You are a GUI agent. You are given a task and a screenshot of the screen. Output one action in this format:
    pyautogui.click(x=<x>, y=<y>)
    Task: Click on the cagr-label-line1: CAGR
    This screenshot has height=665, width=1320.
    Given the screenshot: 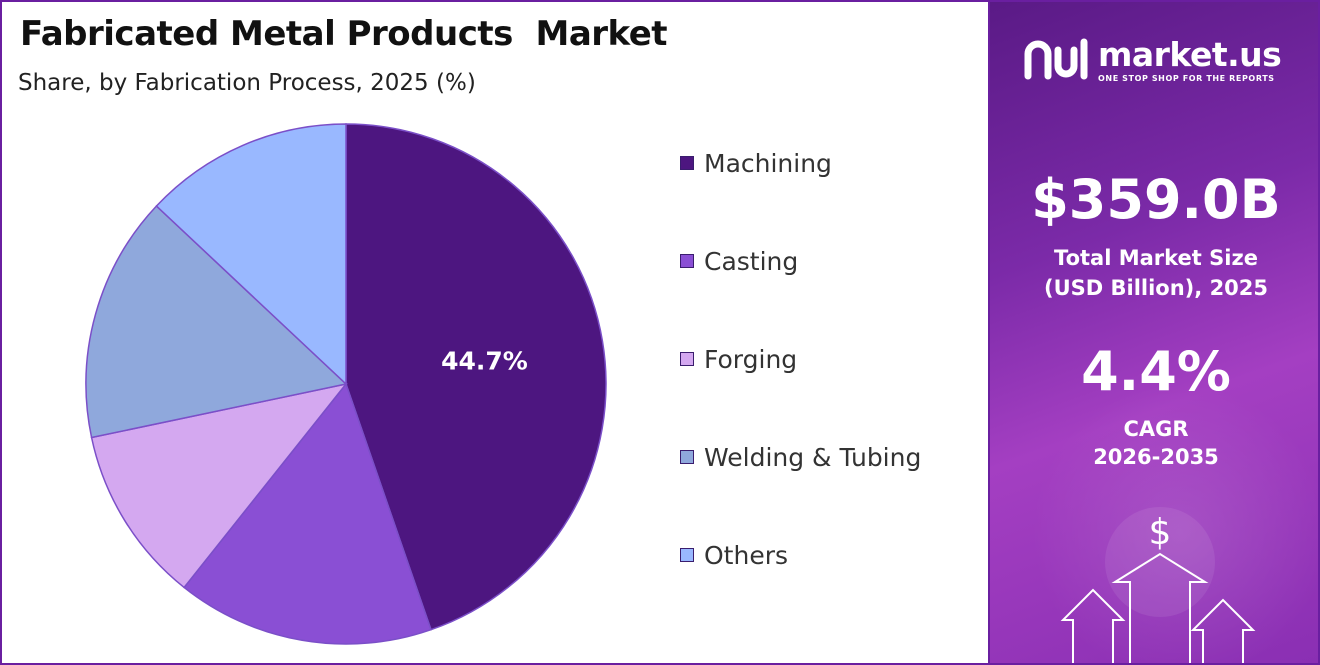 What is the action you would take?
    pyautogui.click(x=1156, y=429)
    